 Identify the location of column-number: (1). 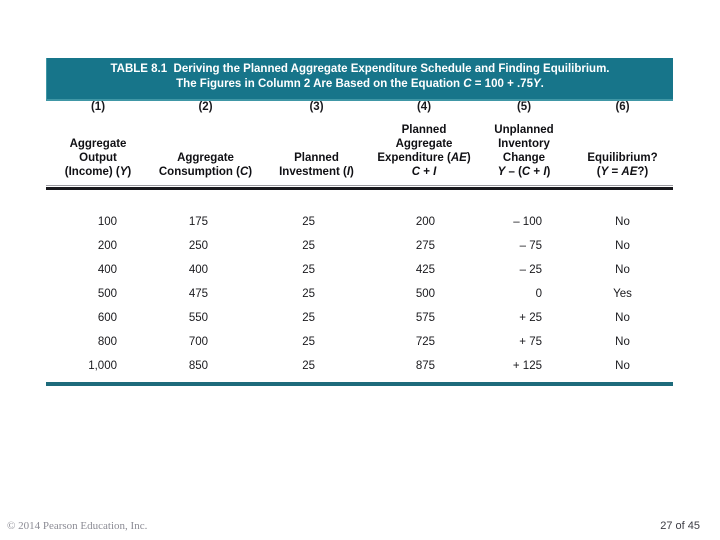
(98, 107).